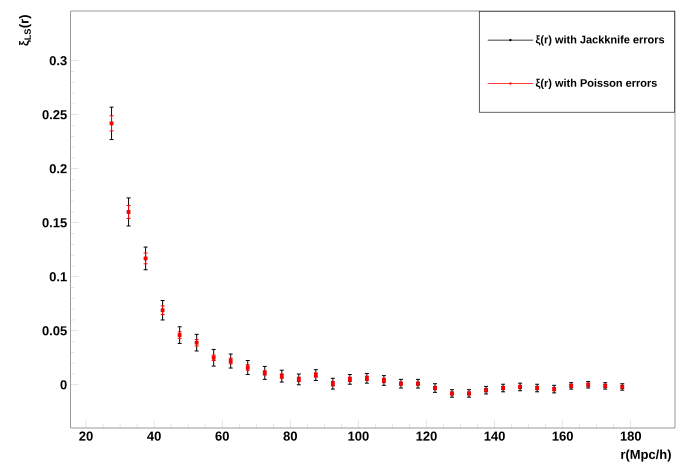 The image size is (677, 472). What do you see at coordinates (25, 30) in the screenshot?
I see `y-axis-title: ξ$_{LS}$(r)` at bounding box center [25, 30].